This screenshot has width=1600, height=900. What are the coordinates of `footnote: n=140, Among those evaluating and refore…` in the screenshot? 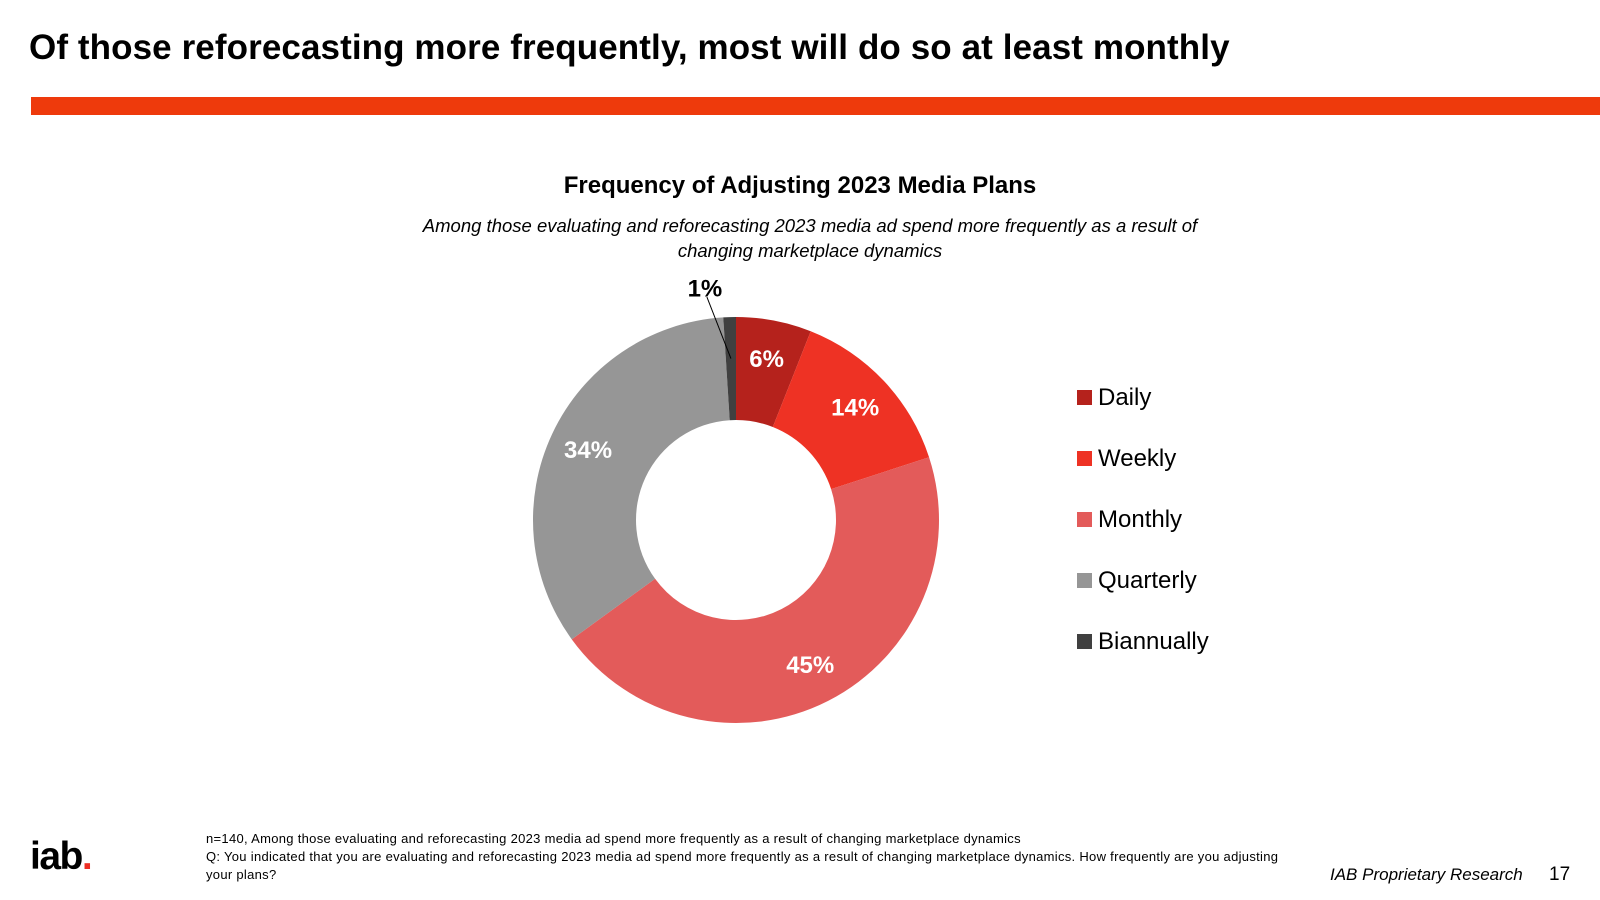 It's located at (751, 857).